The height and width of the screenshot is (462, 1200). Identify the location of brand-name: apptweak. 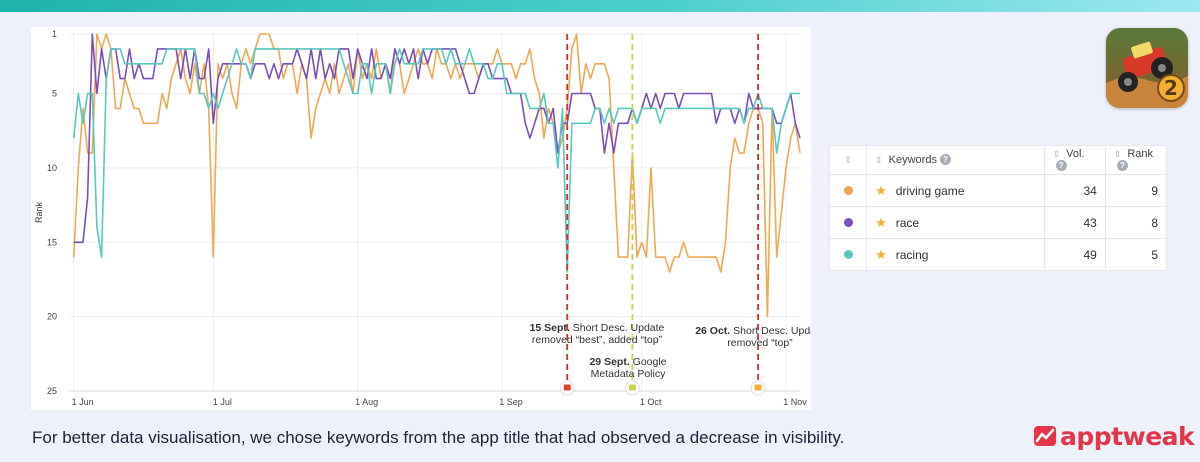
(1127, 436).